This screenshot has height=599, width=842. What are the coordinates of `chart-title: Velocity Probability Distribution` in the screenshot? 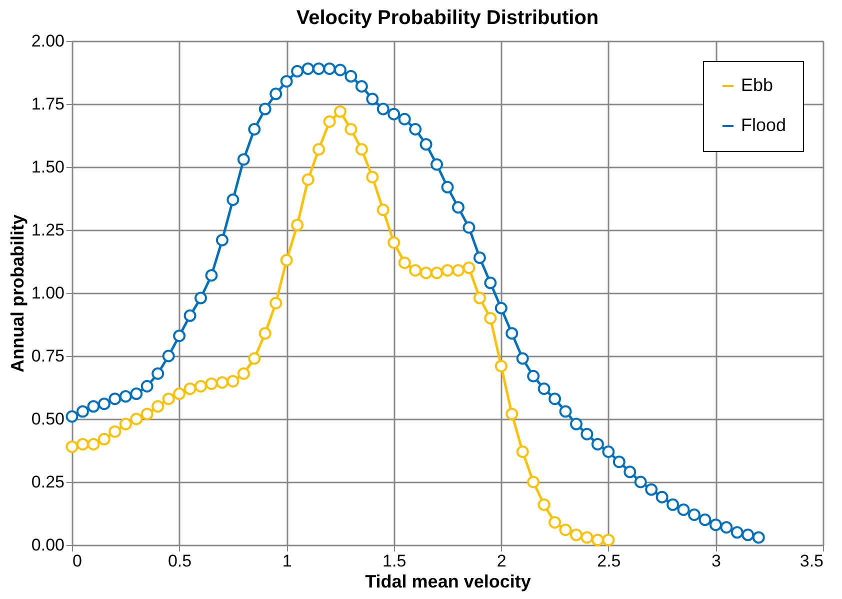 It's located at (447, 18).